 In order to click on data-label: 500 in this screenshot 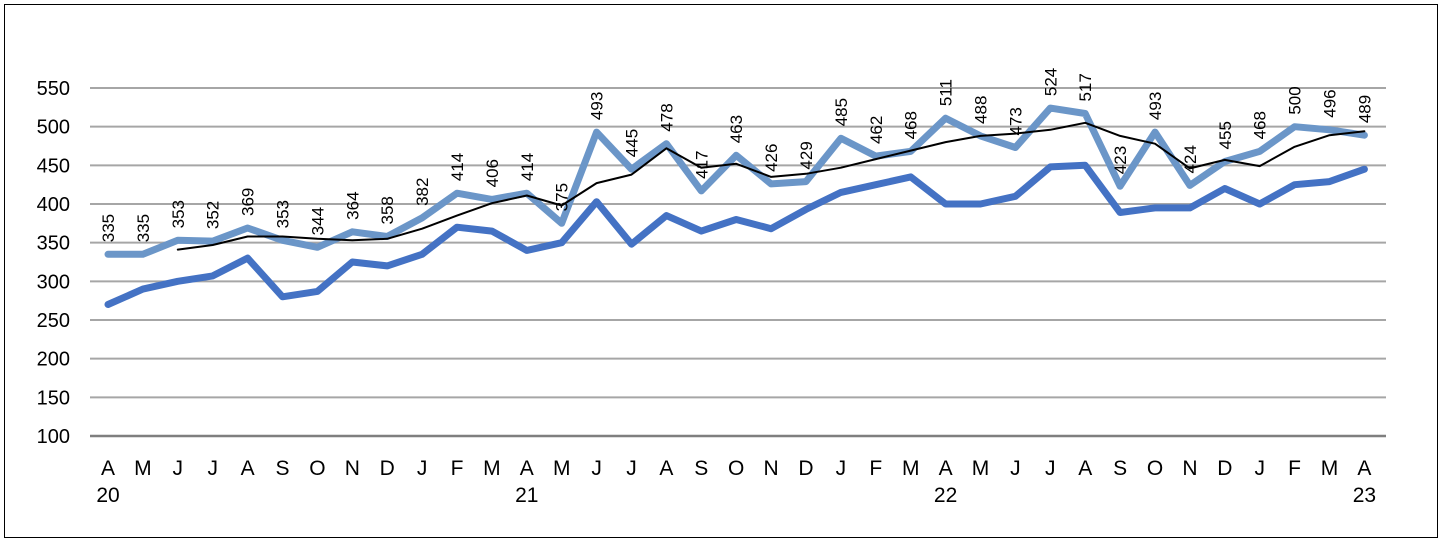, I will do `click(1295, 100)`.